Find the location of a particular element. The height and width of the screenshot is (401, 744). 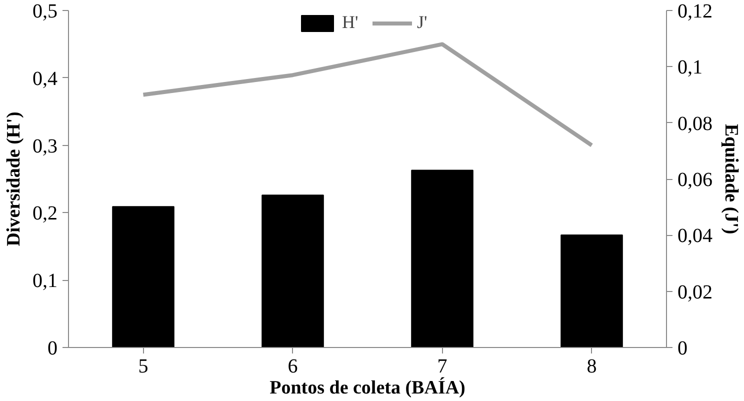

y-tick-label: 0 is located at coordinates (53, 349).